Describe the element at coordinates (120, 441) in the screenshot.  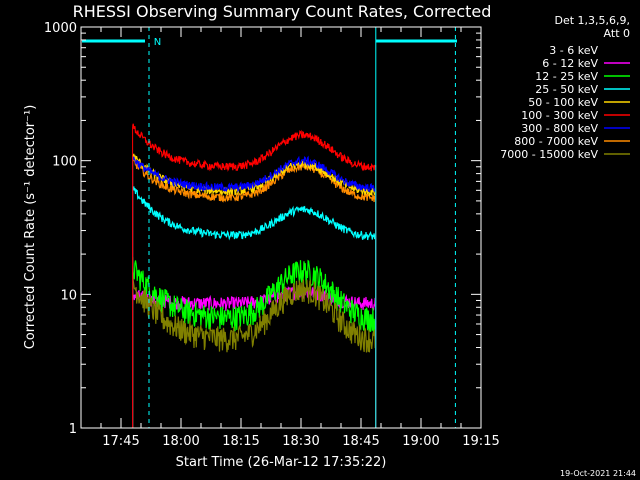
I see `x-tick-label: 17:45` at that location.